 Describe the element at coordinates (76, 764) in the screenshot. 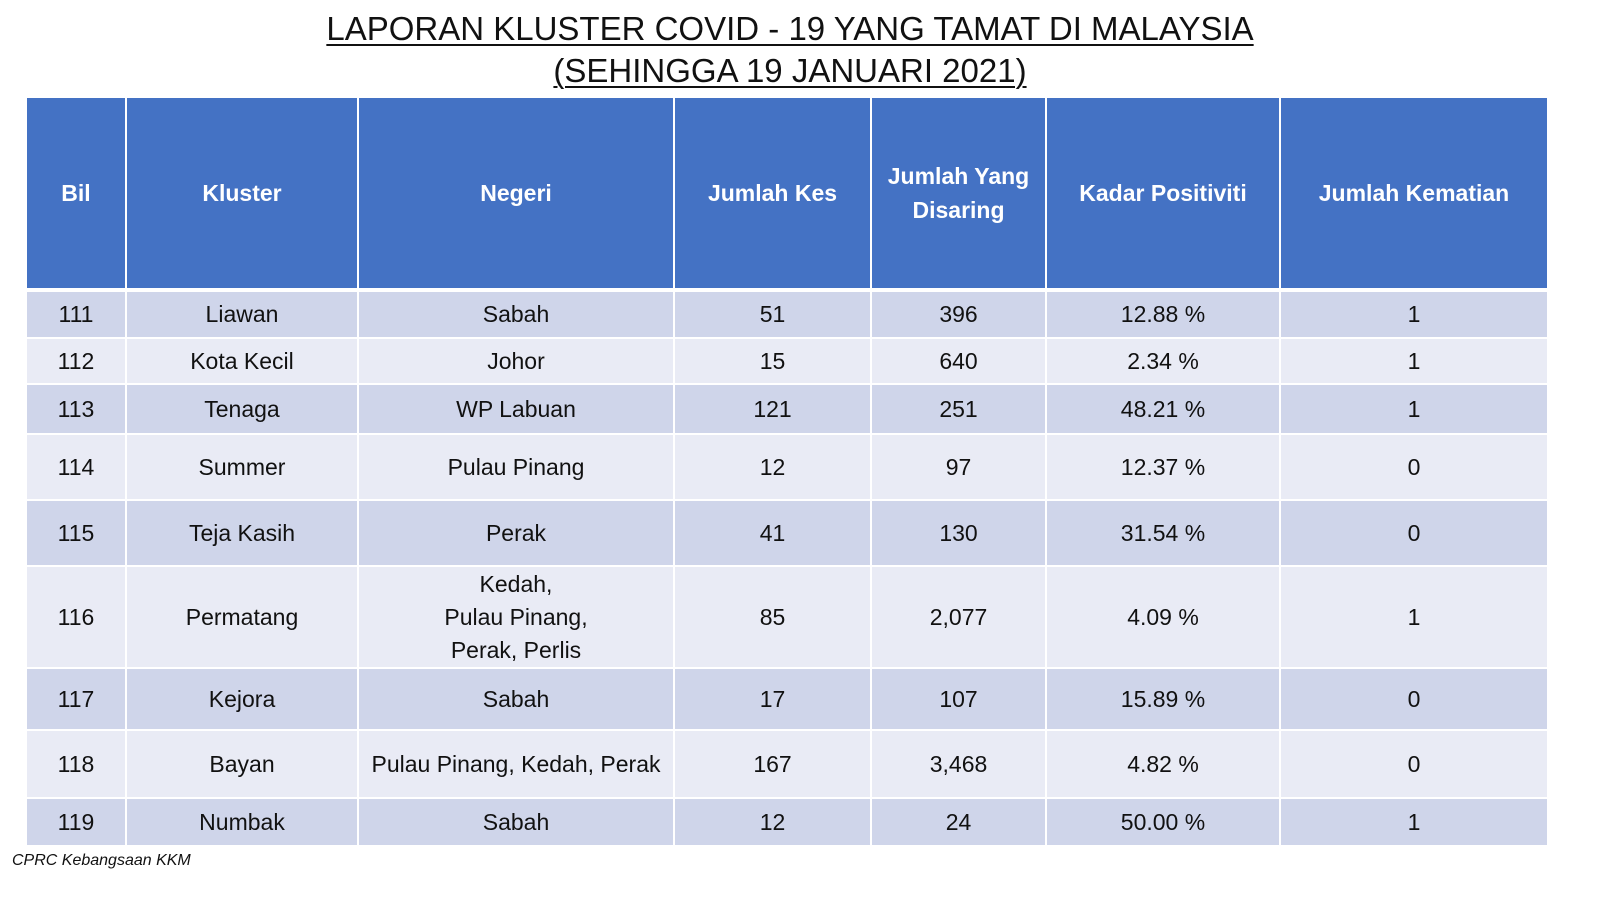

I see `cell-bil: 118` at that location.